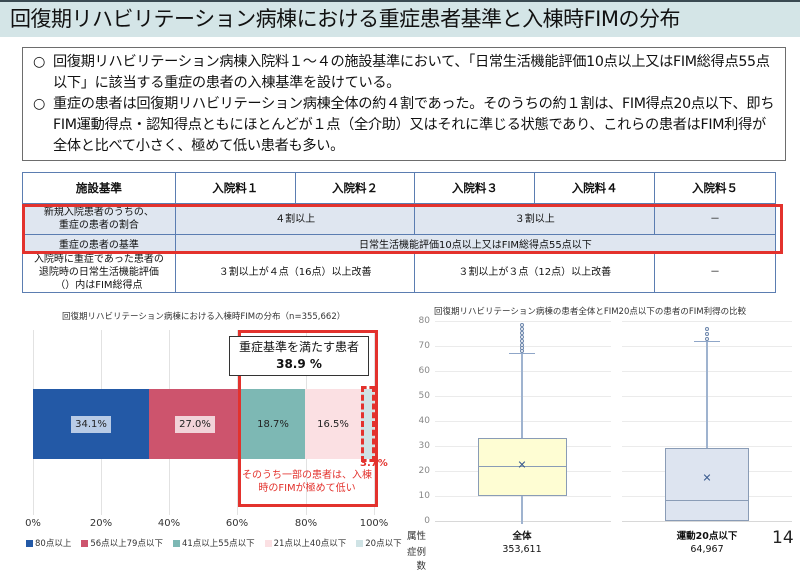 This screenshot has width=800, height=572. What do you see at coordinates (522, 536) in the screenshot?
I see `category-label: 全体` at bounding box center [522, 536].